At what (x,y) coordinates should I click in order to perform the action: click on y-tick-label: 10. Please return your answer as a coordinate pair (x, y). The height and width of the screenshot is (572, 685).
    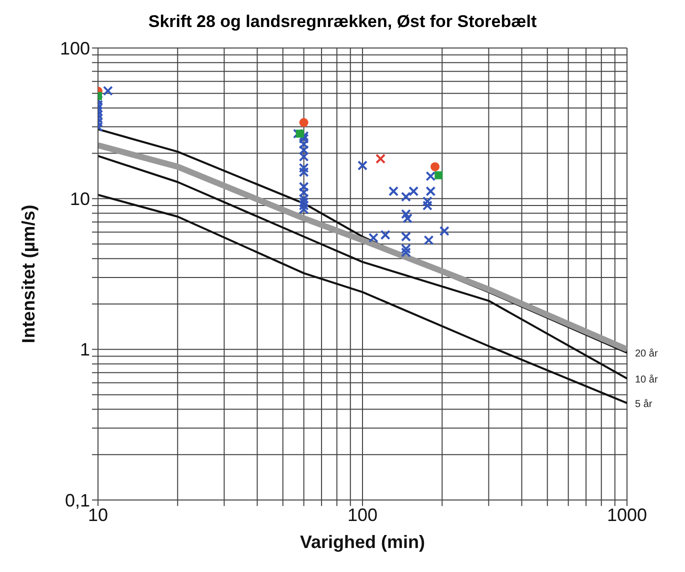
    Looking at the image, I should click on (80, 199).